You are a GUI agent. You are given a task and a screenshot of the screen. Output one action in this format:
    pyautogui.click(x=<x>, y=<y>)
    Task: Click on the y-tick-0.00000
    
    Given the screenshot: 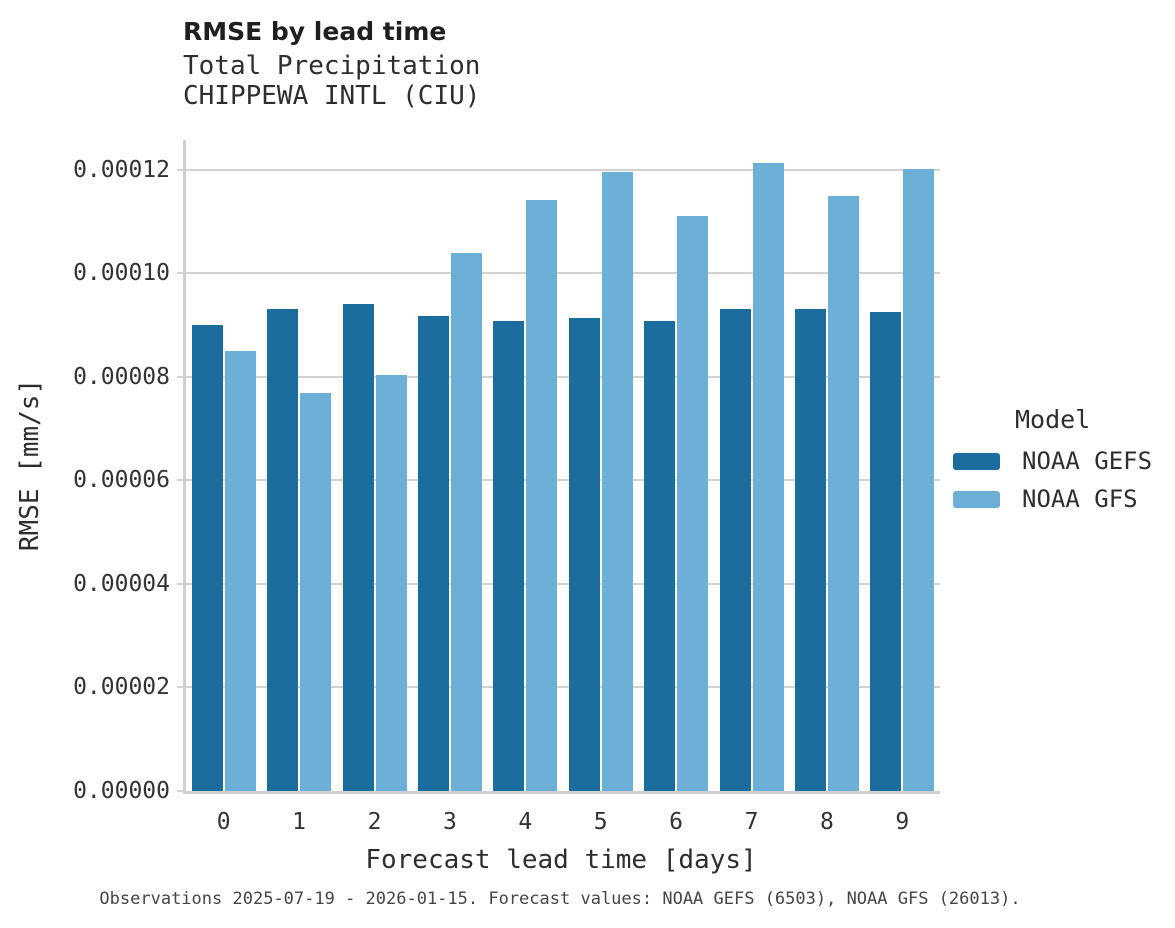 What is the action you would take?
    pyautogui.click(x=180, y=791)
    